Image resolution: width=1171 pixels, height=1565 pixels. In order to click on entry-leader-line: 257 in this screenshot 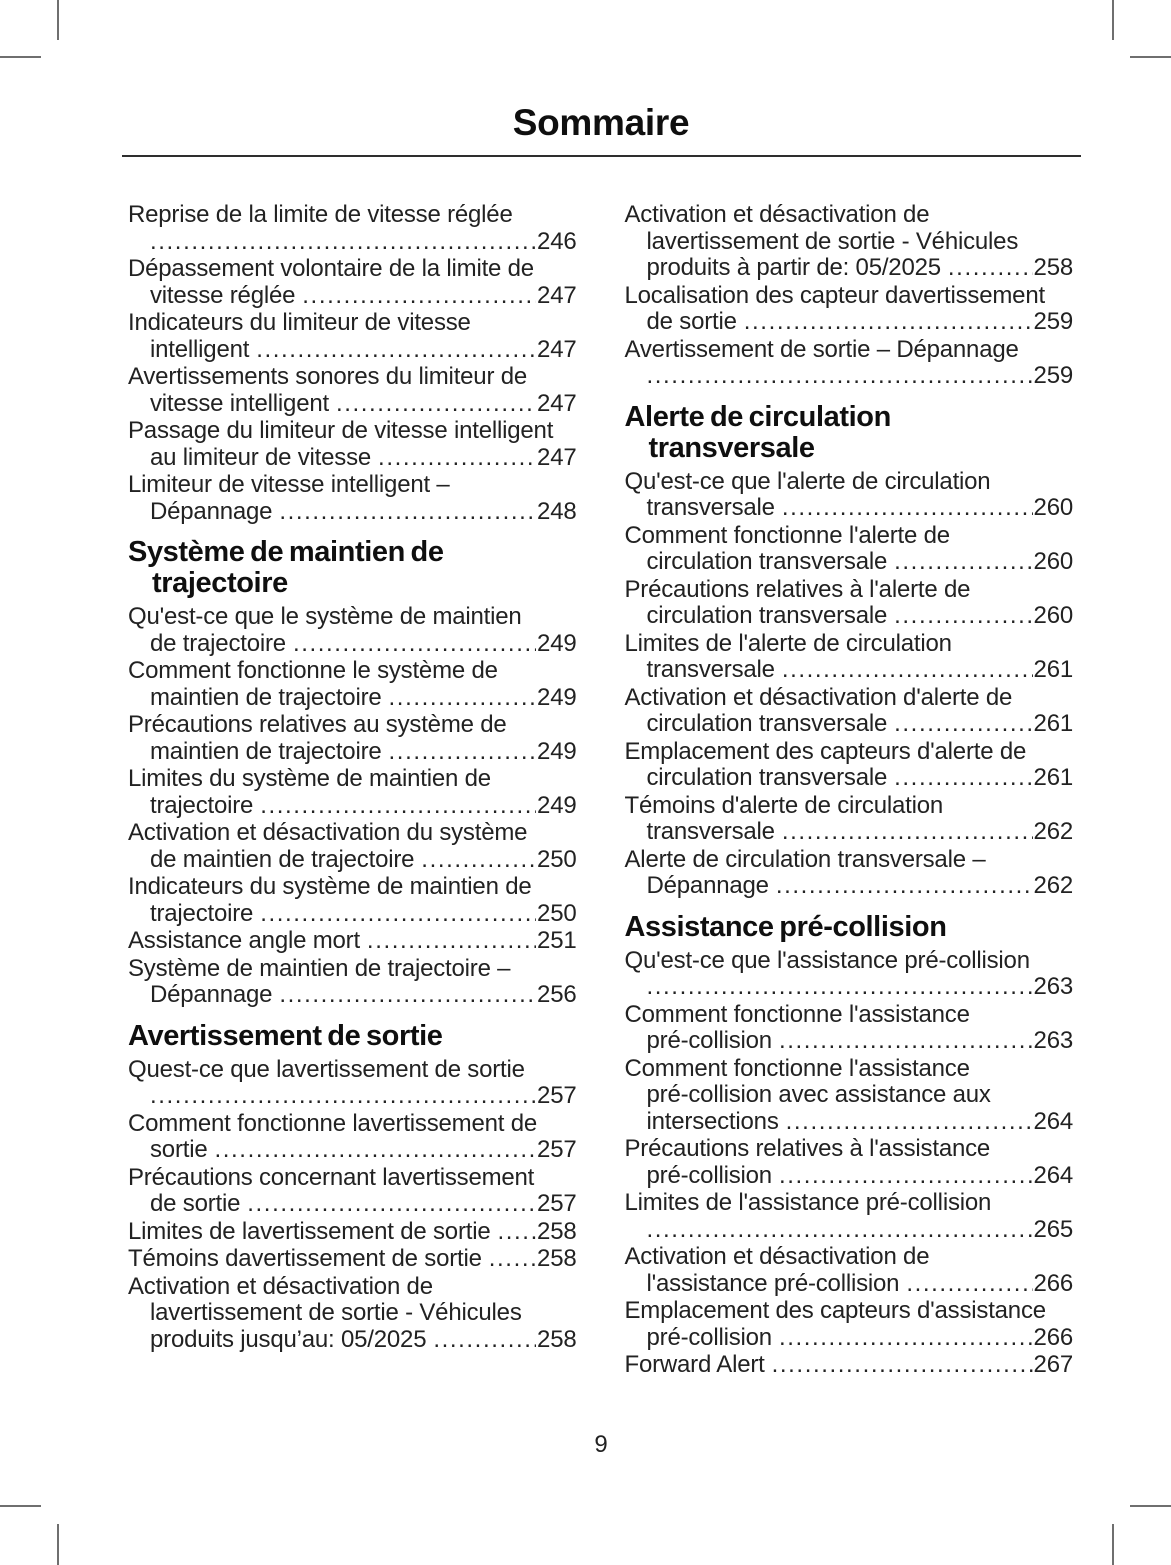, I will do `click(352, 1096)`.